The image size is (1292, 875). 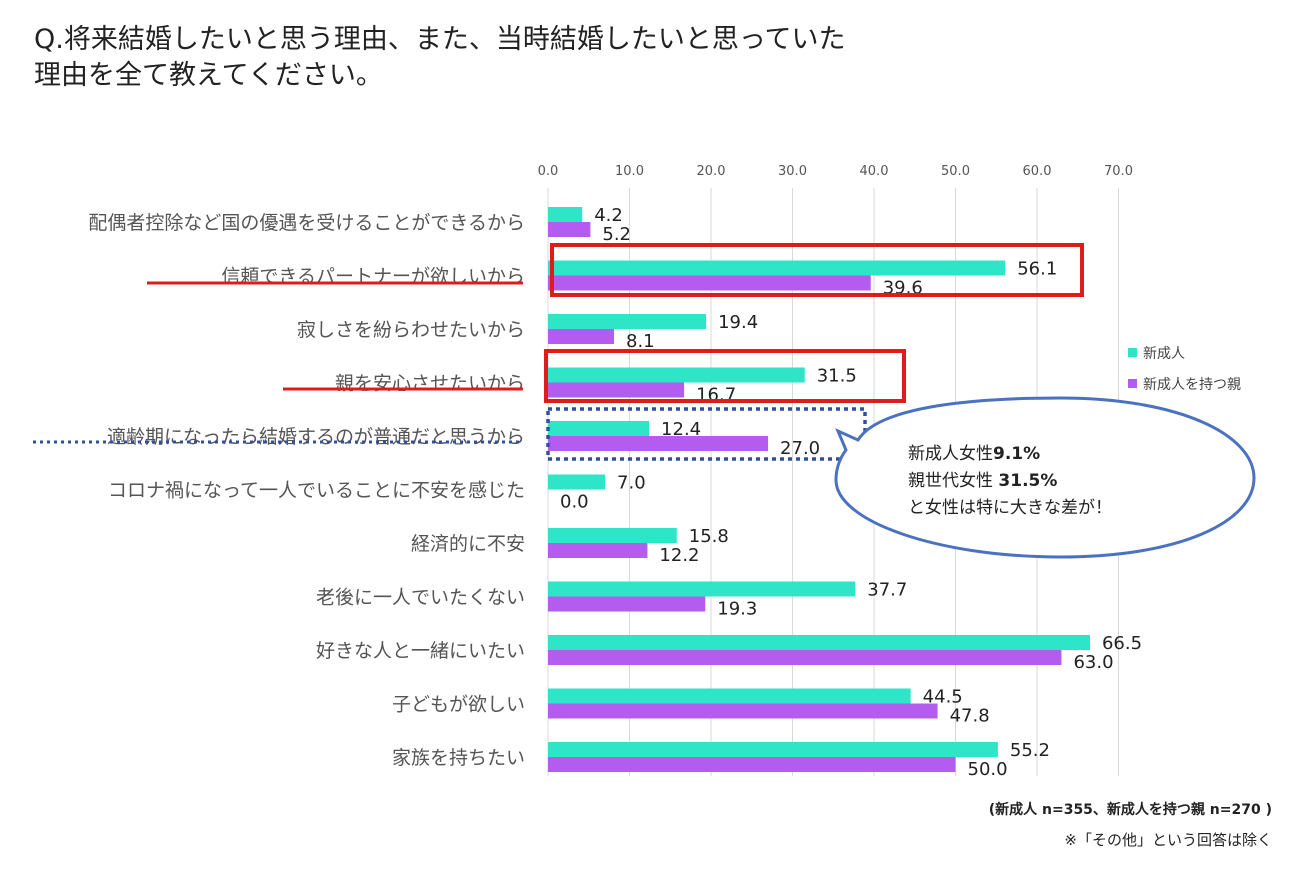 I want to click on category-label: 好きな人と一緒にいたい, so click(x=420, y=651).